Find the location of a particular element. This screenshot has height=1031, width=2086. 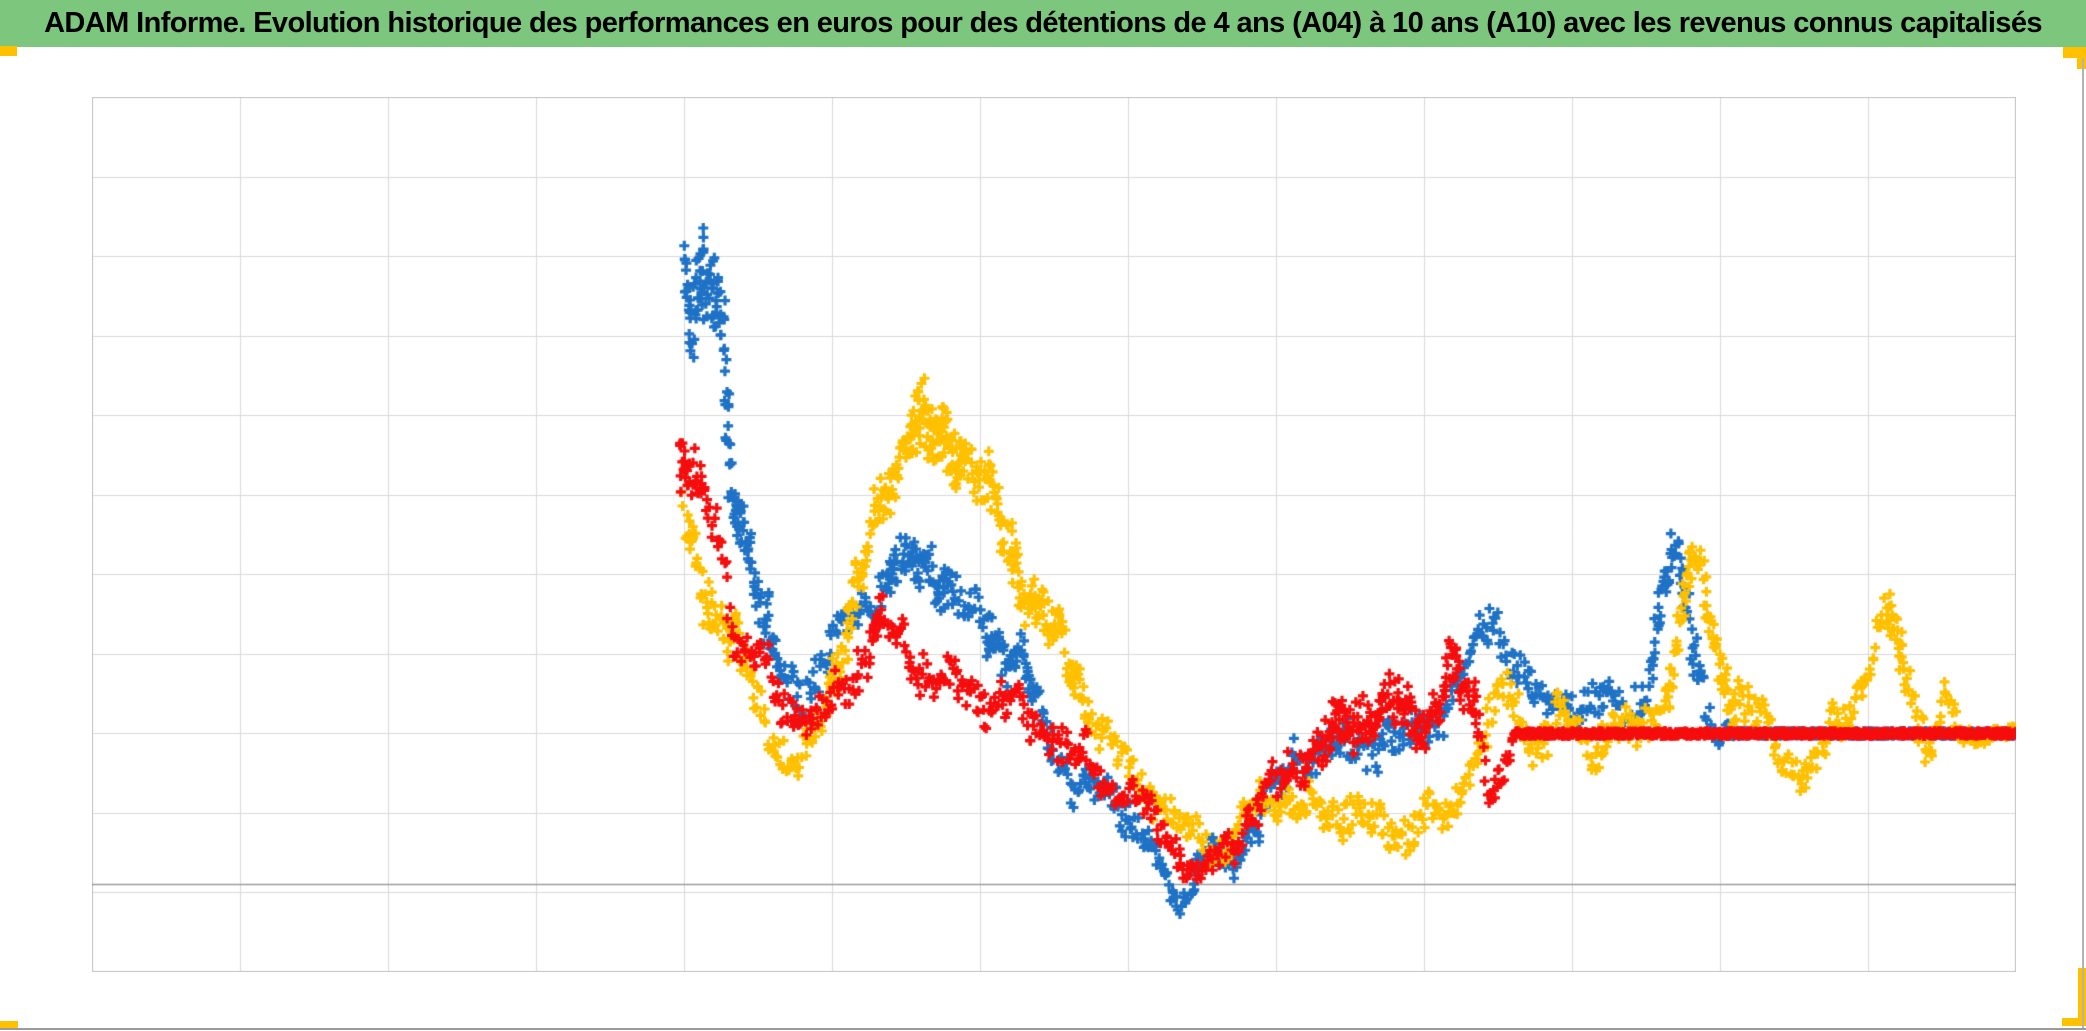

corner-accent-top-left is located at coordinates (8, 51).